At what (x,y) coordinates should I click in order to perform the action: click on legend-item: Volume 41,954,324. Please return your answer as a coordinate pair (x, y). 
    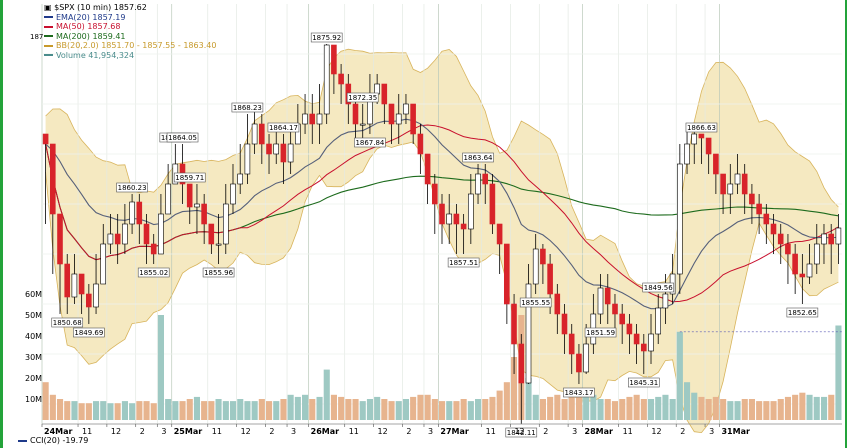
    Looking at the image, I should click on (130, 56).